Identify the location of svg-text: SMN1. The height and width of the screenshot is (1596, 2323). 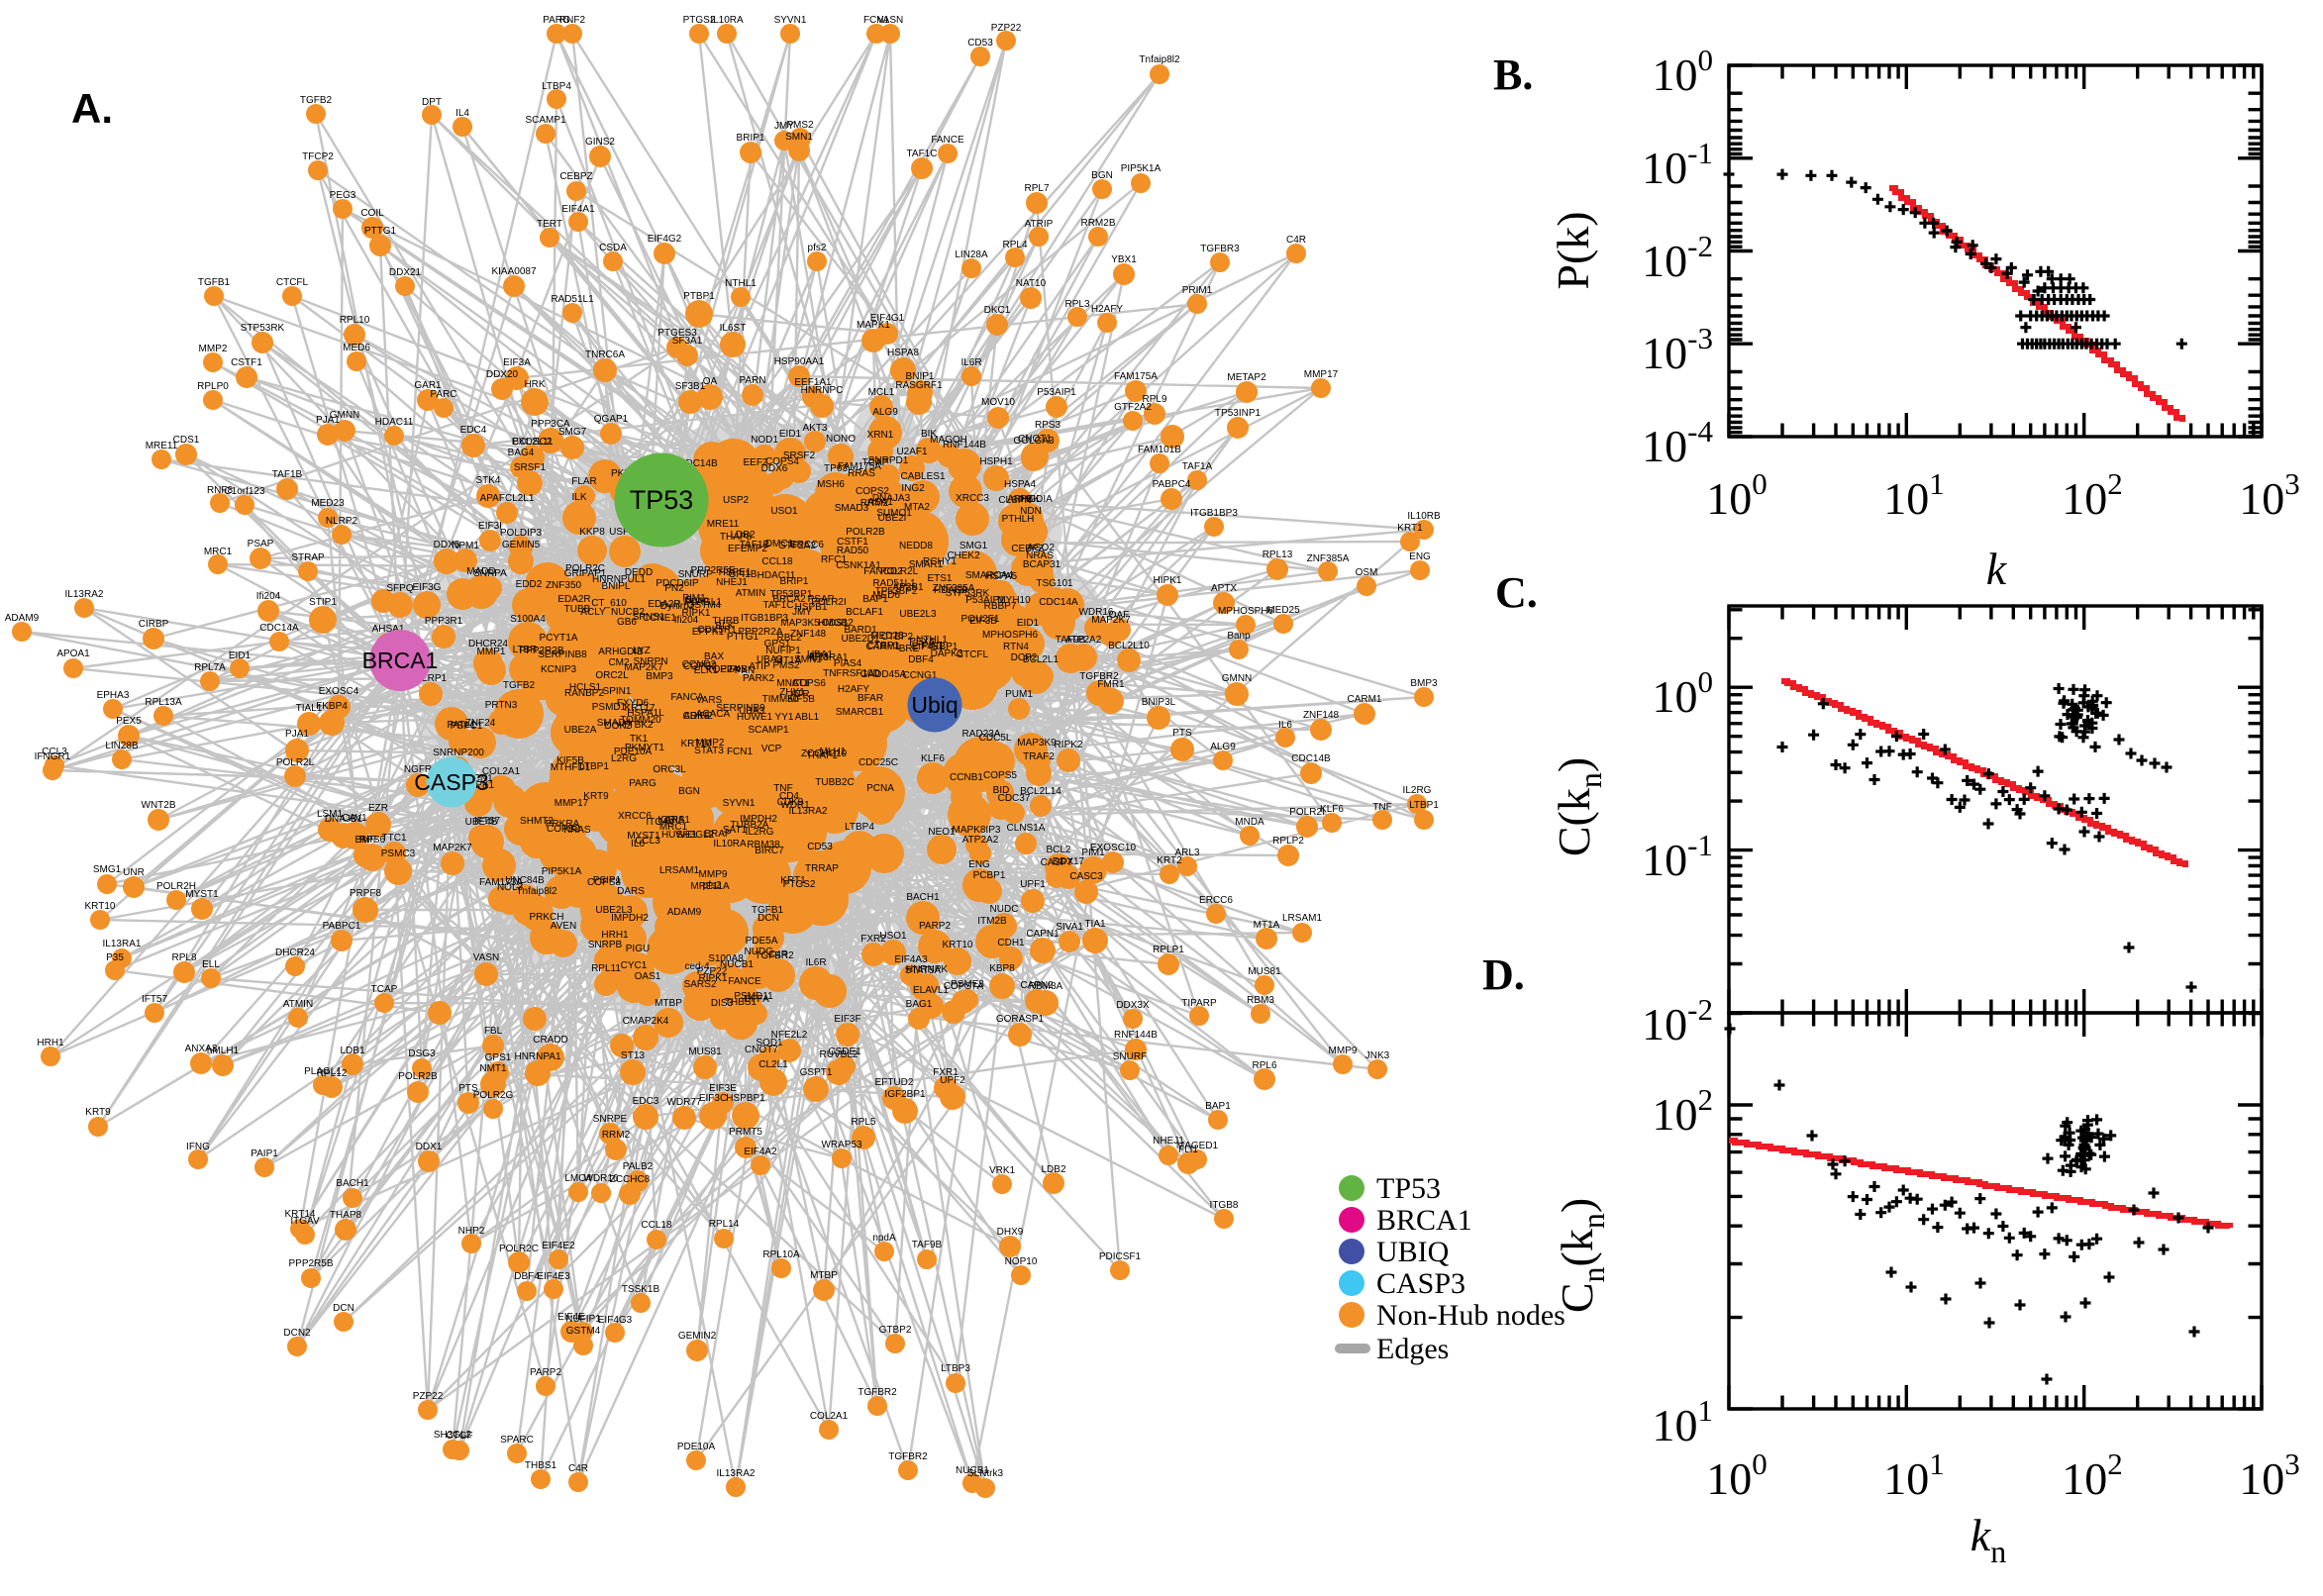
(799, 137).